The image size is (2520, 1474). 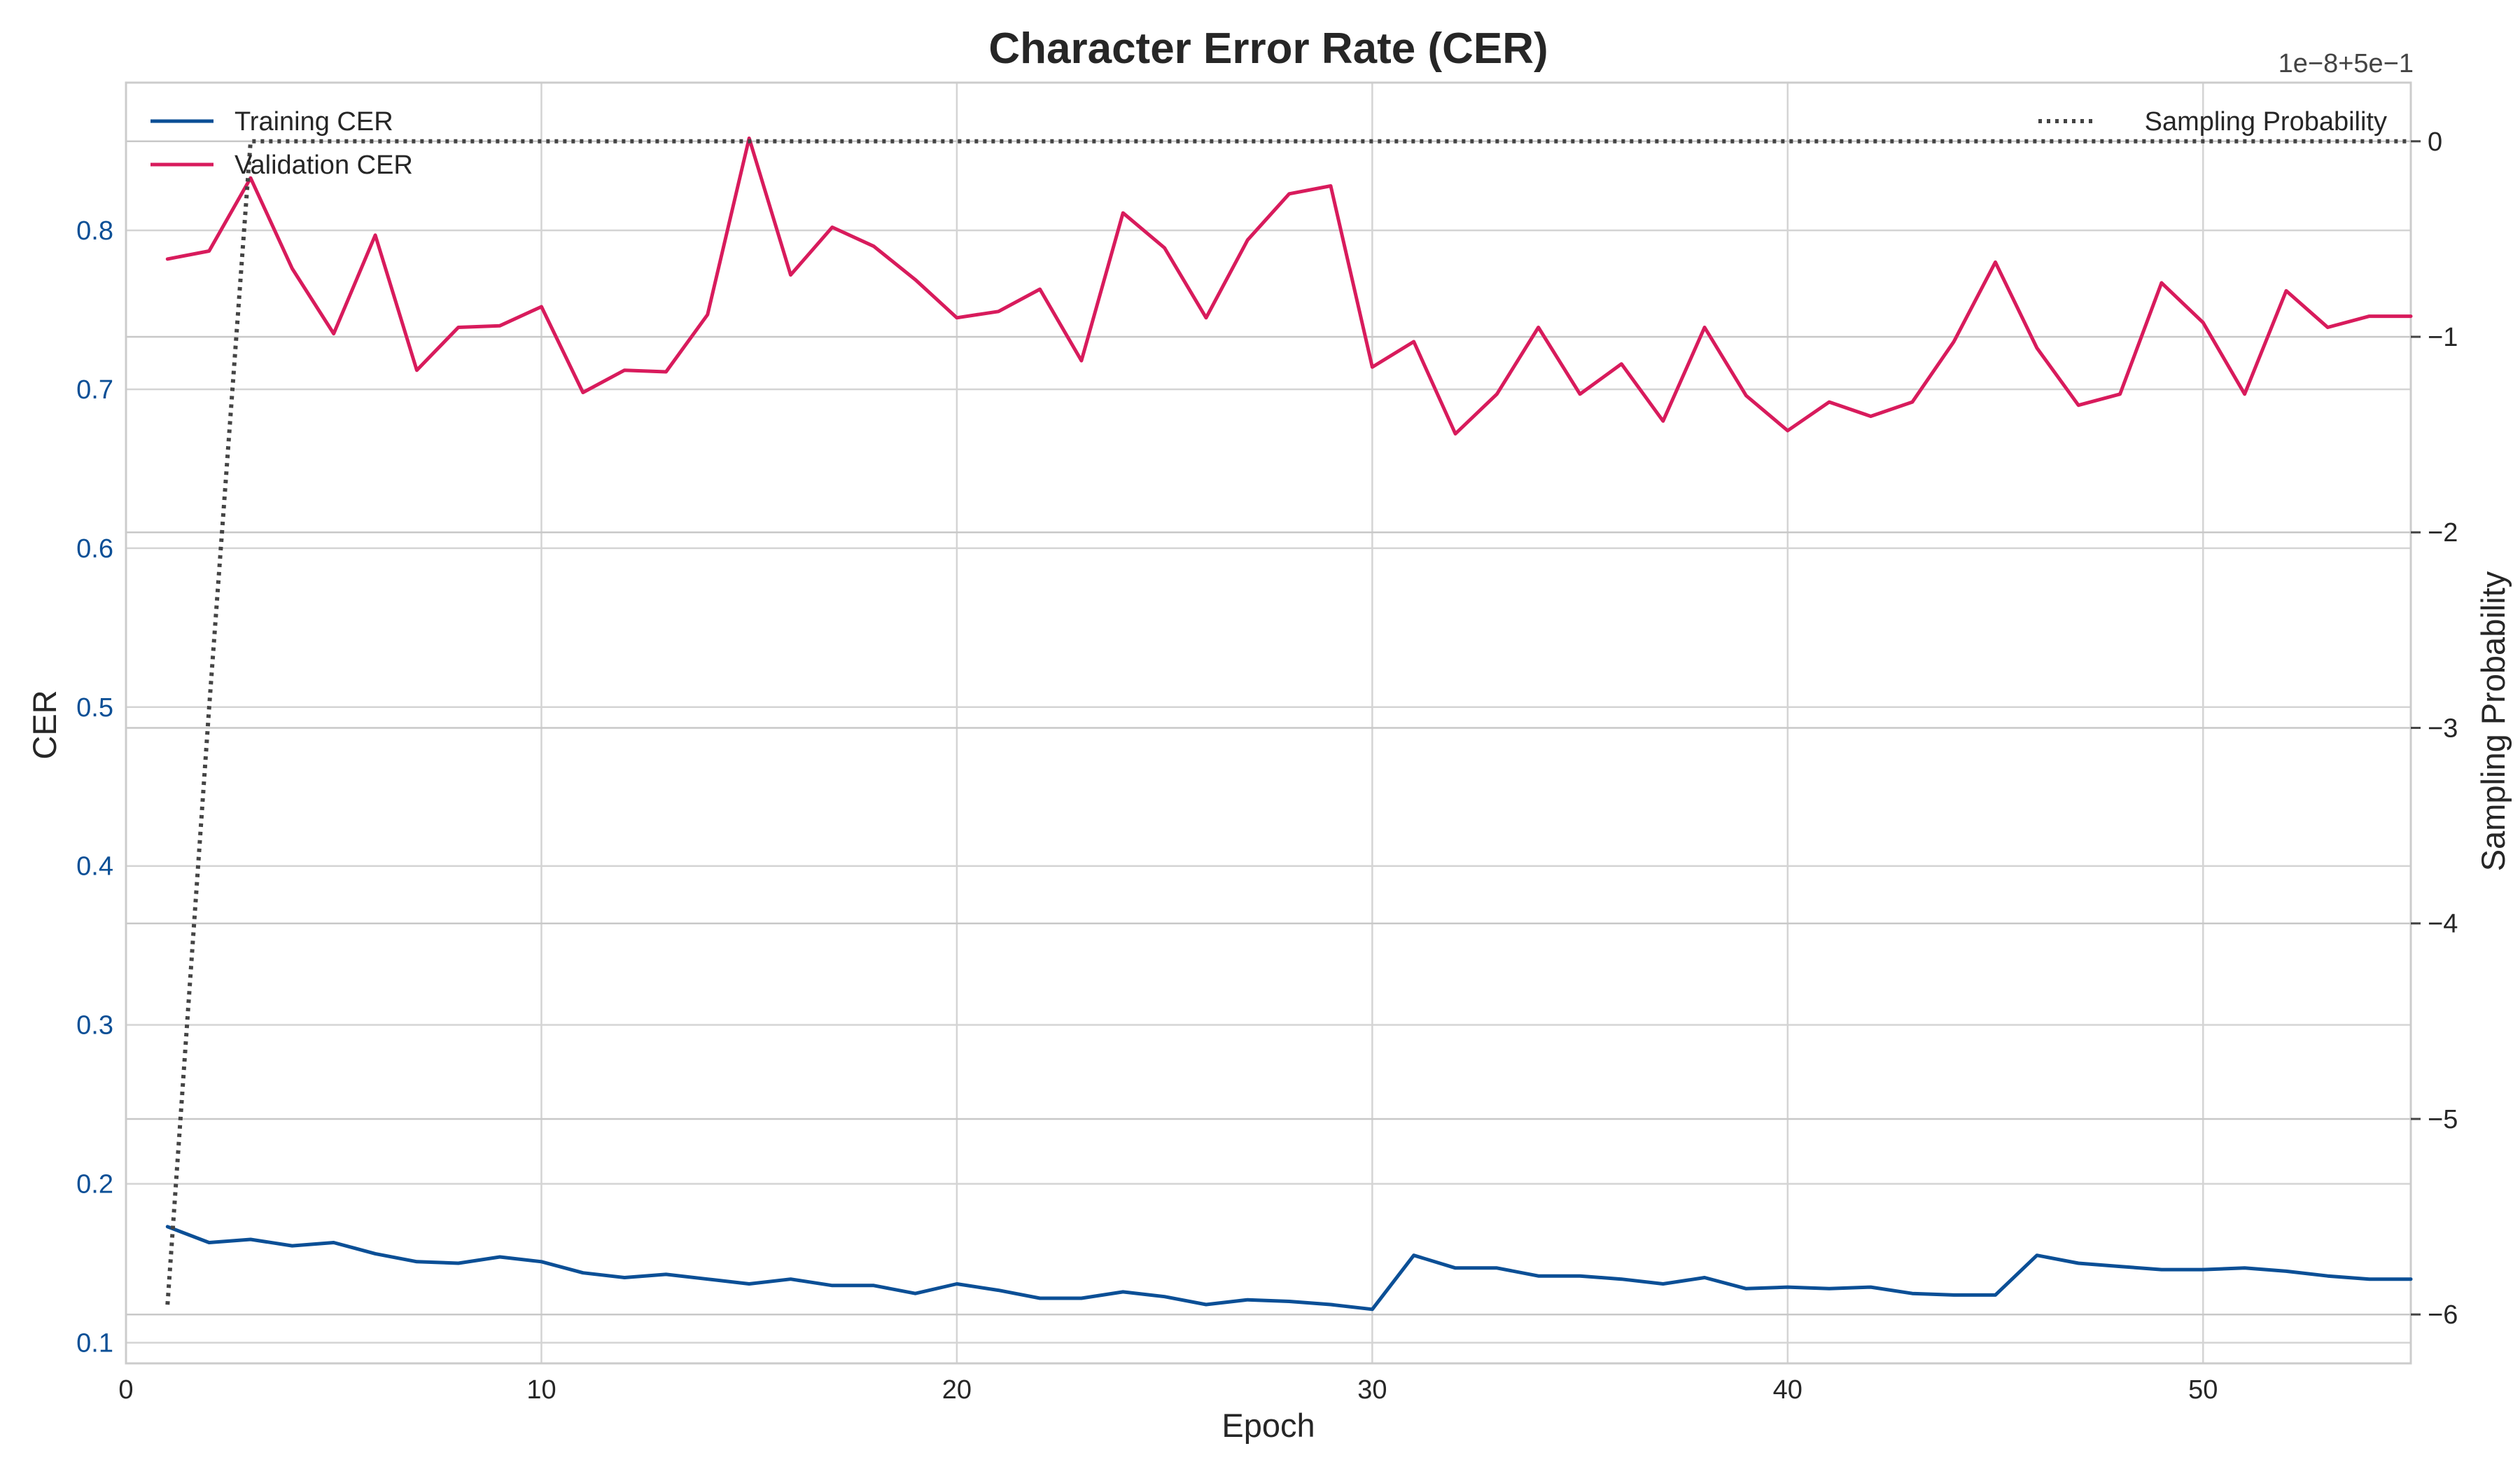 I want to click on y2-tick-label: 0, so click(x=2435, y=142).